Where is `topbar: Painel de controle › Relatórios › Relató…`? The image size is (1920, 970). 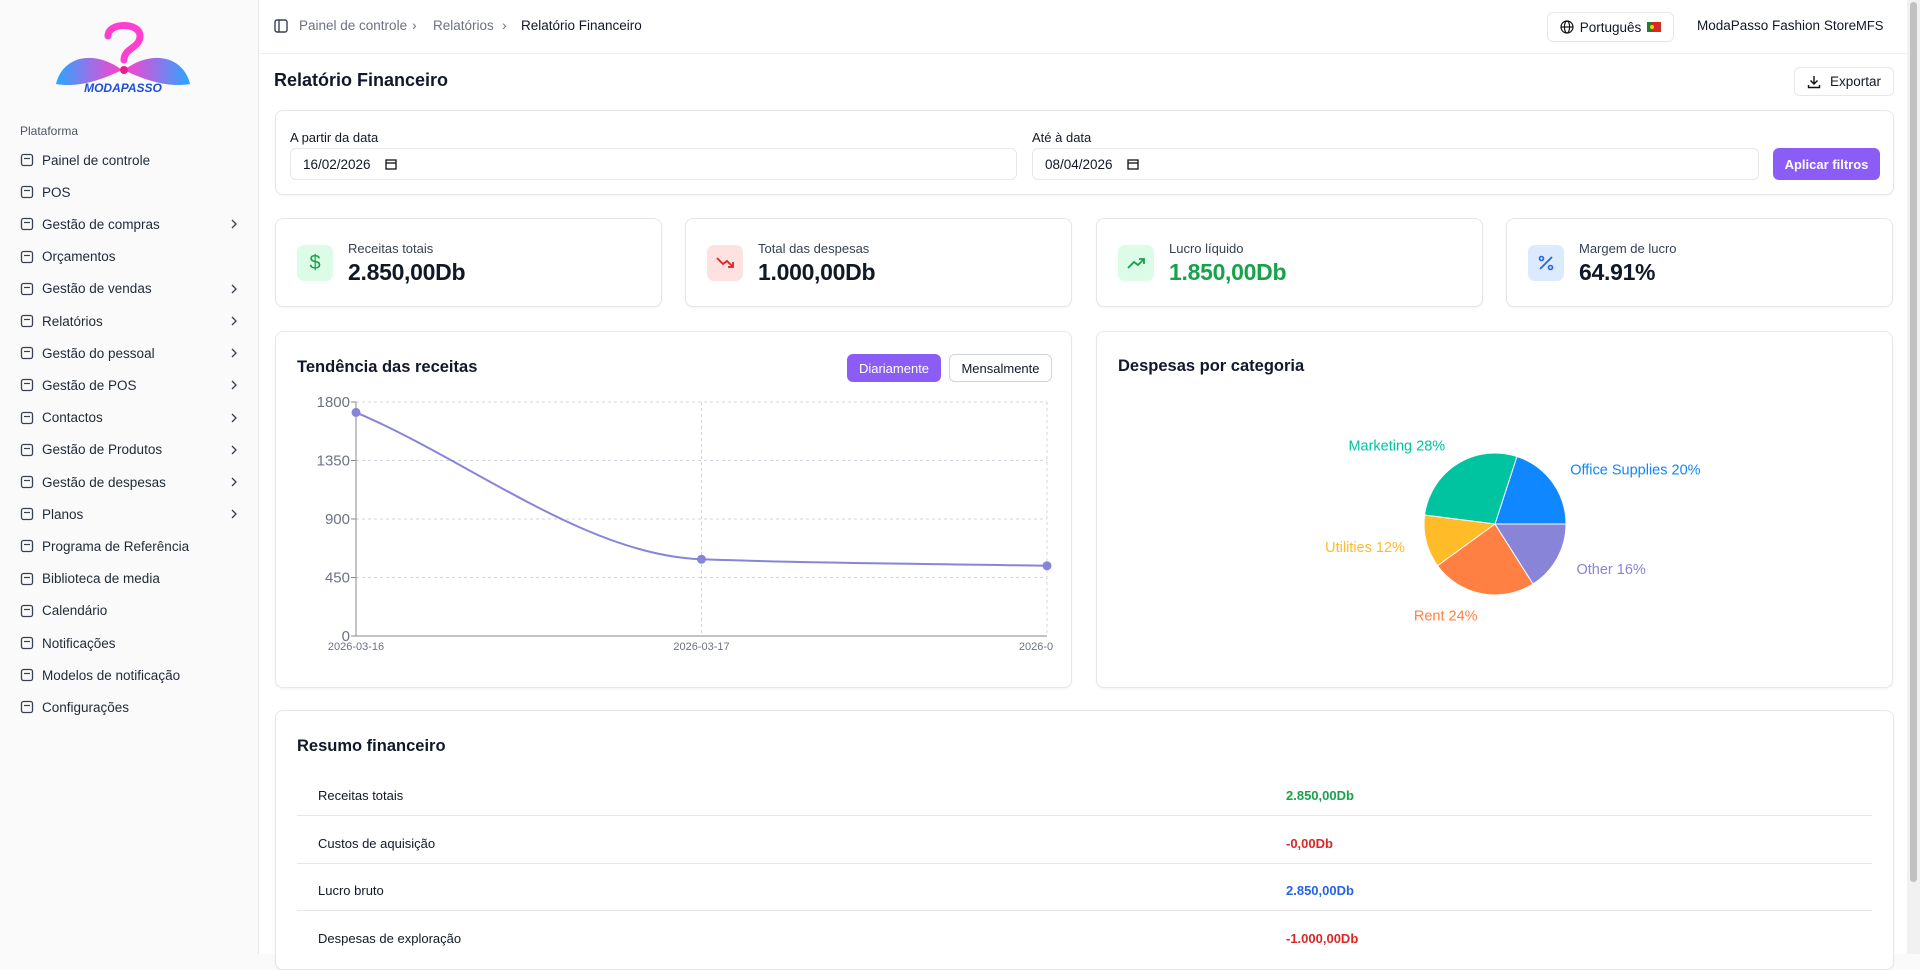 topbar: Painel de controle › Relatórios › Relató… is located at coordinates (1083, 27).